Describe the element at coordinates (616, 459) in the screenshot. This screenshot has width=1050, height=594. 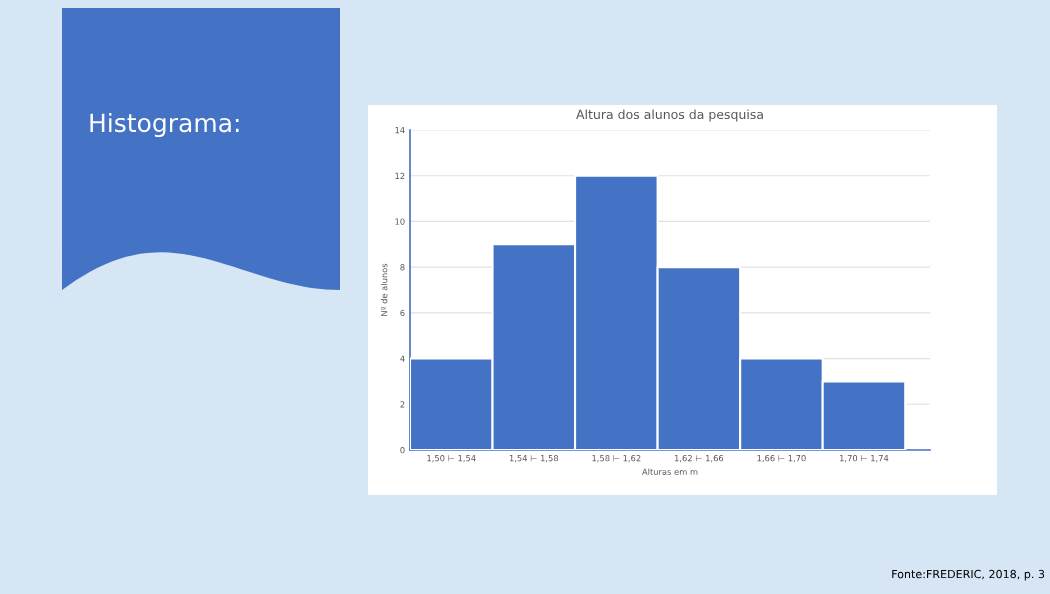
I see `x-tick-label: 1,58 ⊢ 1,62` at that location.